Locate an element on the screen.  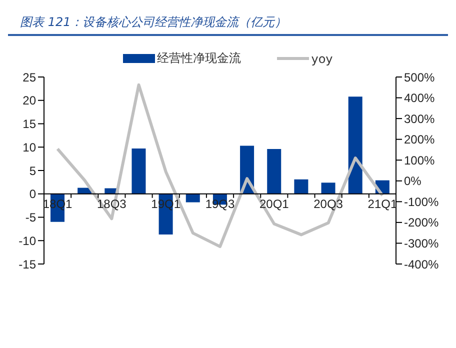
x-tick-label: 19Q3 is located at coordinates (220, 203).